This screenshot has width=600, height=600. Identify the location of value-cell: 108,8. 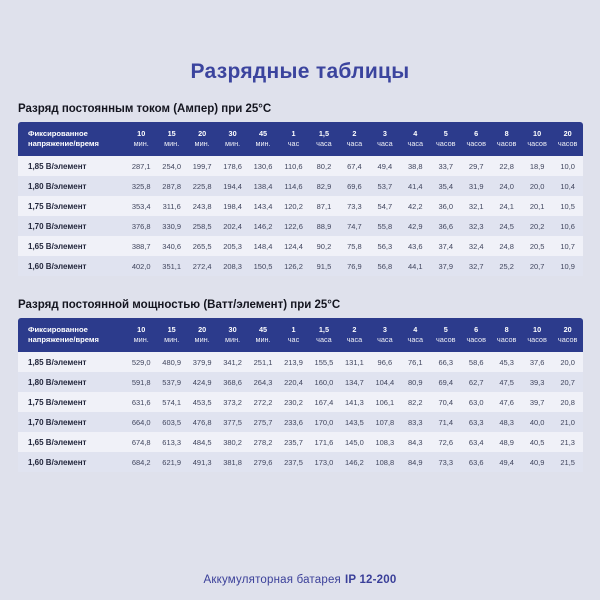
(385, 462).